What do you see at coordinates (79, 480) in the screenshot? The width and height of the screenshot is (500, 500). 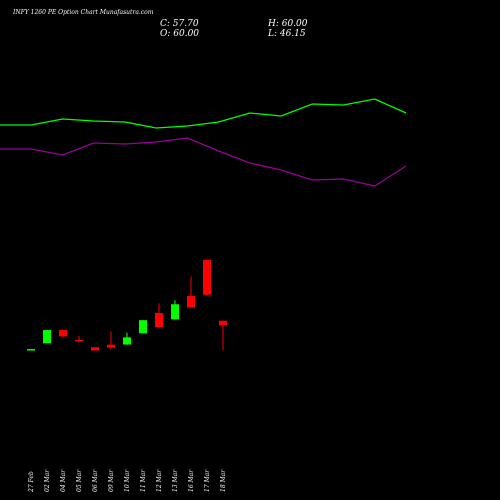 I see `date-tick-label: 05 Mar` at bounding box center [79, 480].